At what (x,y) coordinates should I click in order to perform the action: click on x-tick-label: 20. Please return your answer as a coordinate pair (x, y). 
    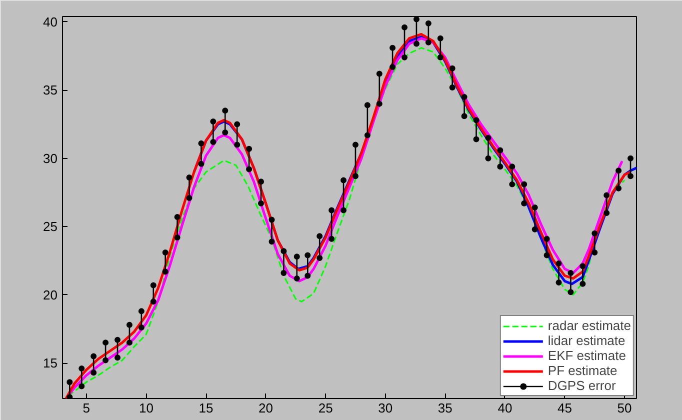
    Looking at the image, I should click on (266, 408).